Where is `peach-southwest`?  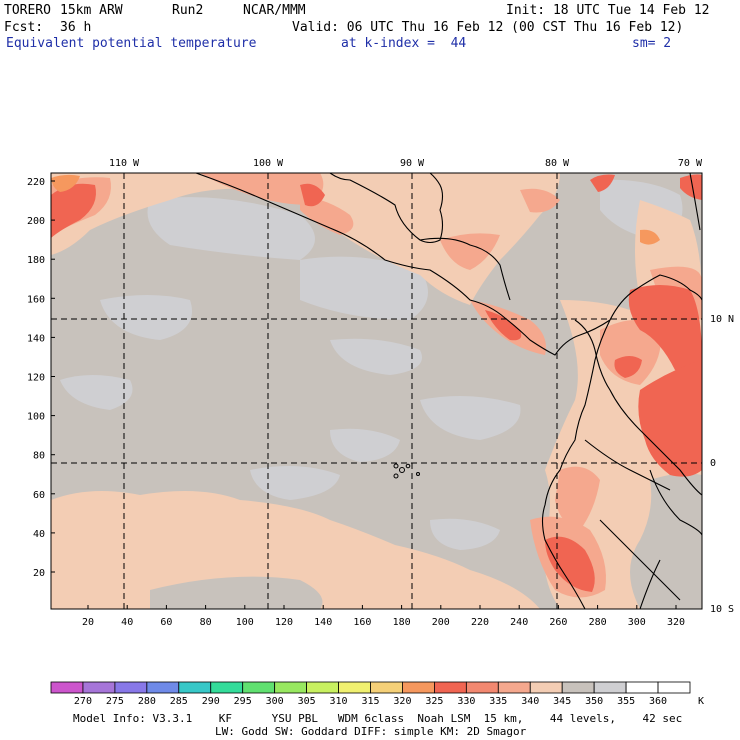 peach-southwest is located at coordinates (295, 550).